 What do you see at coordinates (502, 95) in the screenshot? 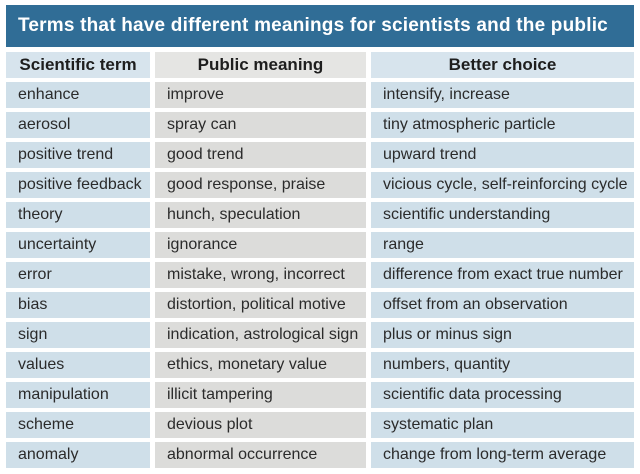
I see `table-cell: intensify, increase` at bounding box center [502, 95].